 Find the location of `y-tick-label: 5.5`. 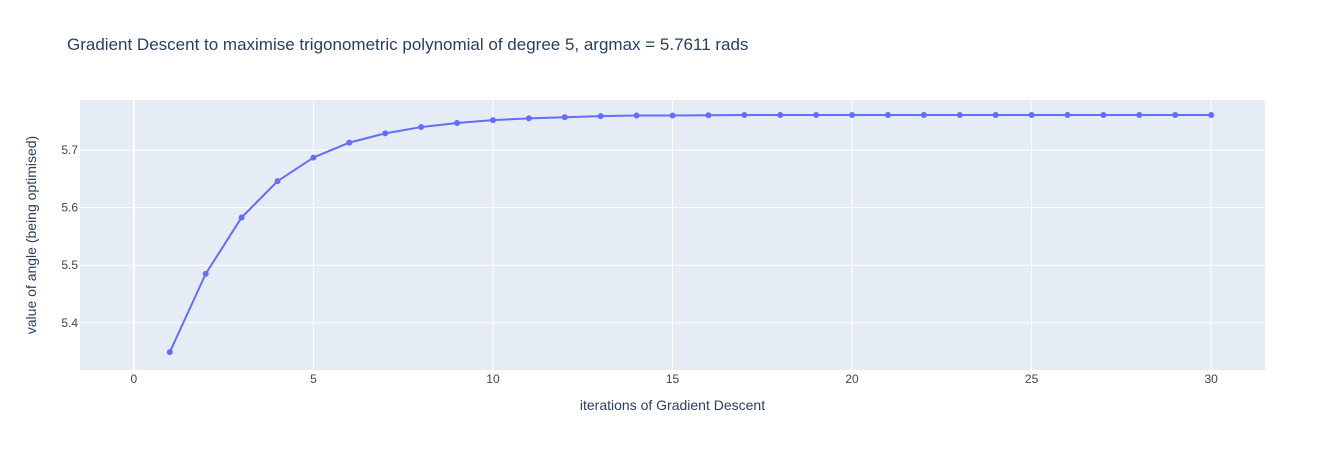

y-tick-label: 5.5 is located at coordinates (69, 265).